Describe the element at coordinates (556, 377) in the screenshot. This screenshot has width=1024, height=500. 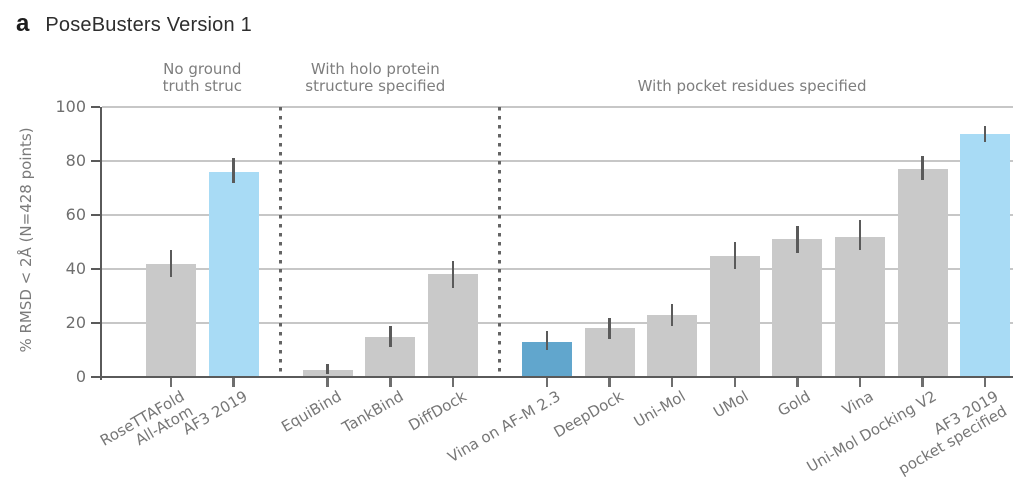
I see `x-axis-line` at that location.